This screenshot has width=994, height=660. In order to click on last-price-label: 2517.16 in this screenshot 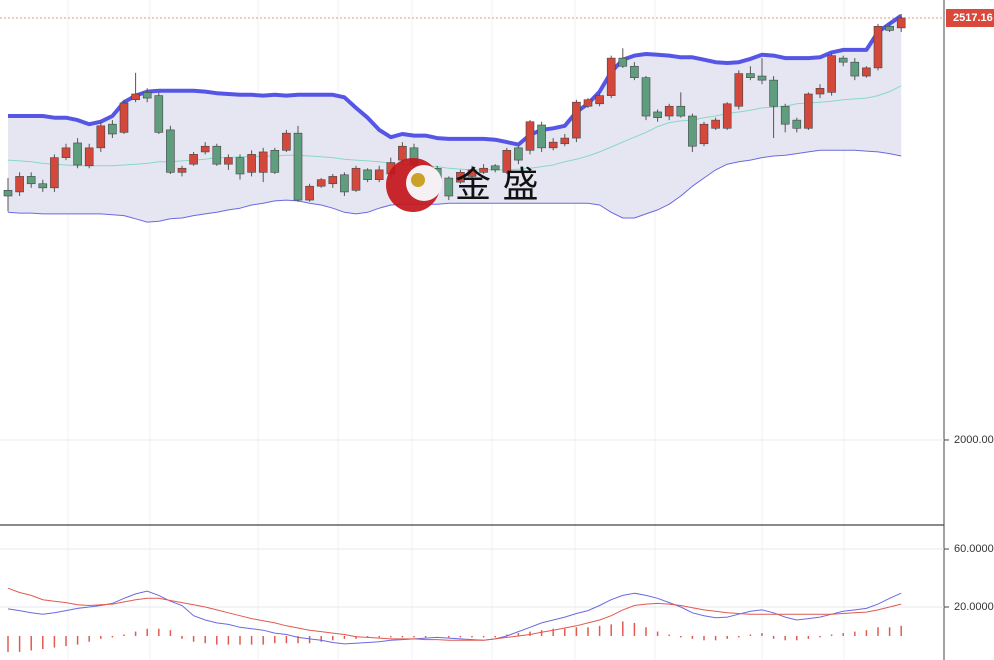, I will do `click(973, 18)`.